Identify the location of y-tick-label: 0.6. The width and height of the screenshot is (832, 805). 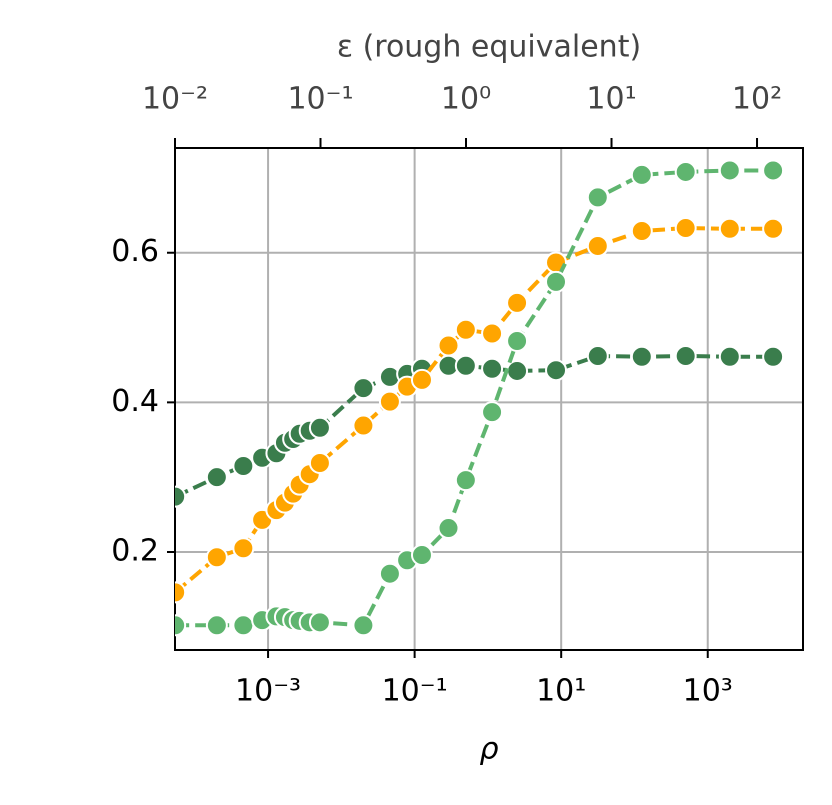
(135, 251).